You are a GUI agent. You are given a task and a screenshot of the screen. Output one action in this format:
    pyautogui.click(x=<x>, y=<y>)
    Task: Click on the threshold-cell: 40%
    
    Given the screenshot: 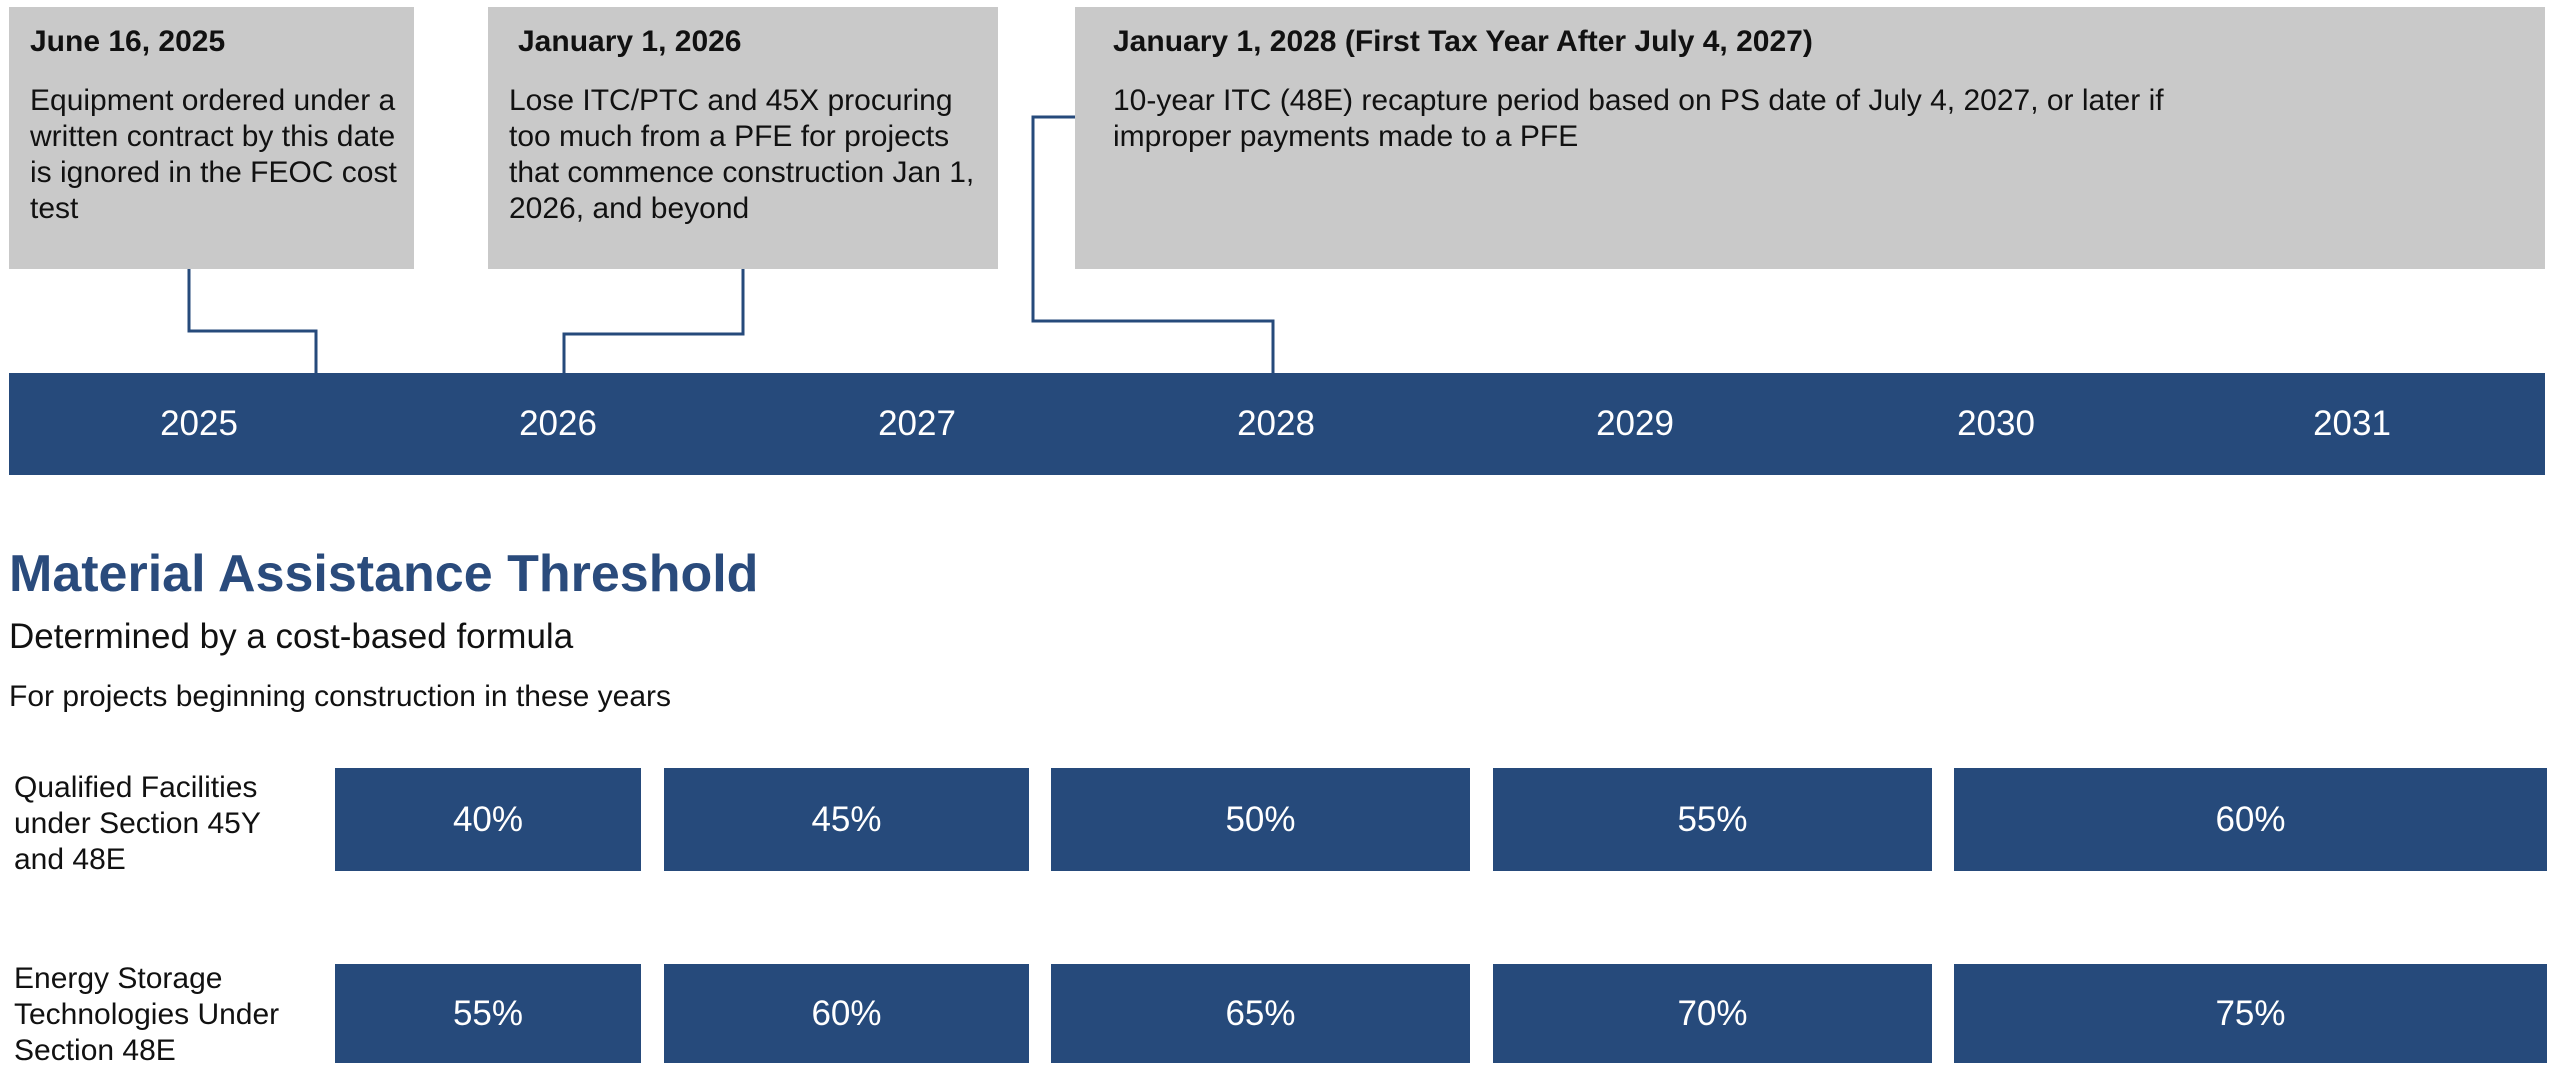 What is the action you would take?
    pyautogui.click(x=488, y=819)
    